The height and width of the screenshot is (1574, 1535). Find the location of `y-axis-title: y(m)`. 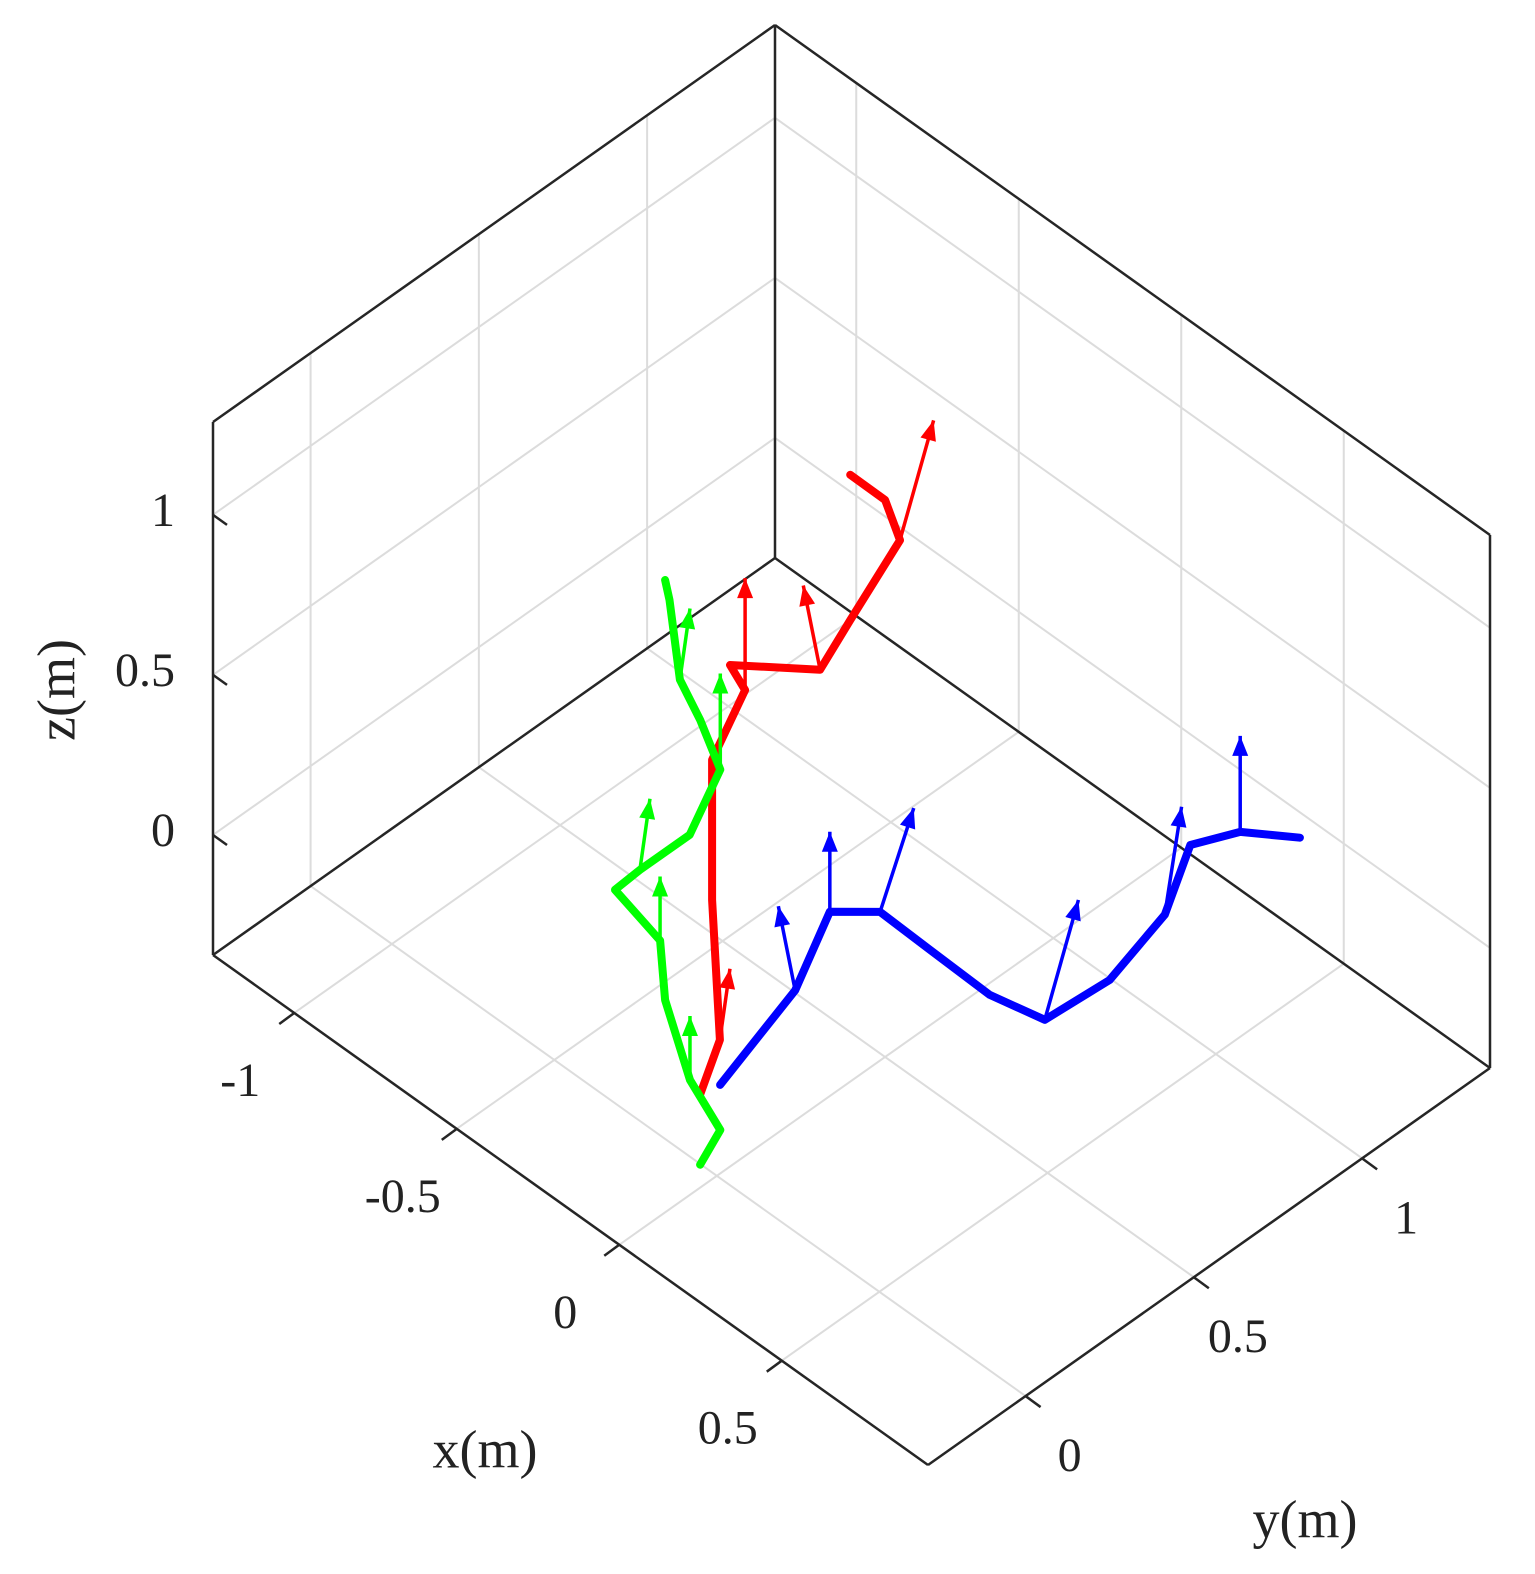

y-axis-title: y(m) is located at coordinates (1305, 1519).